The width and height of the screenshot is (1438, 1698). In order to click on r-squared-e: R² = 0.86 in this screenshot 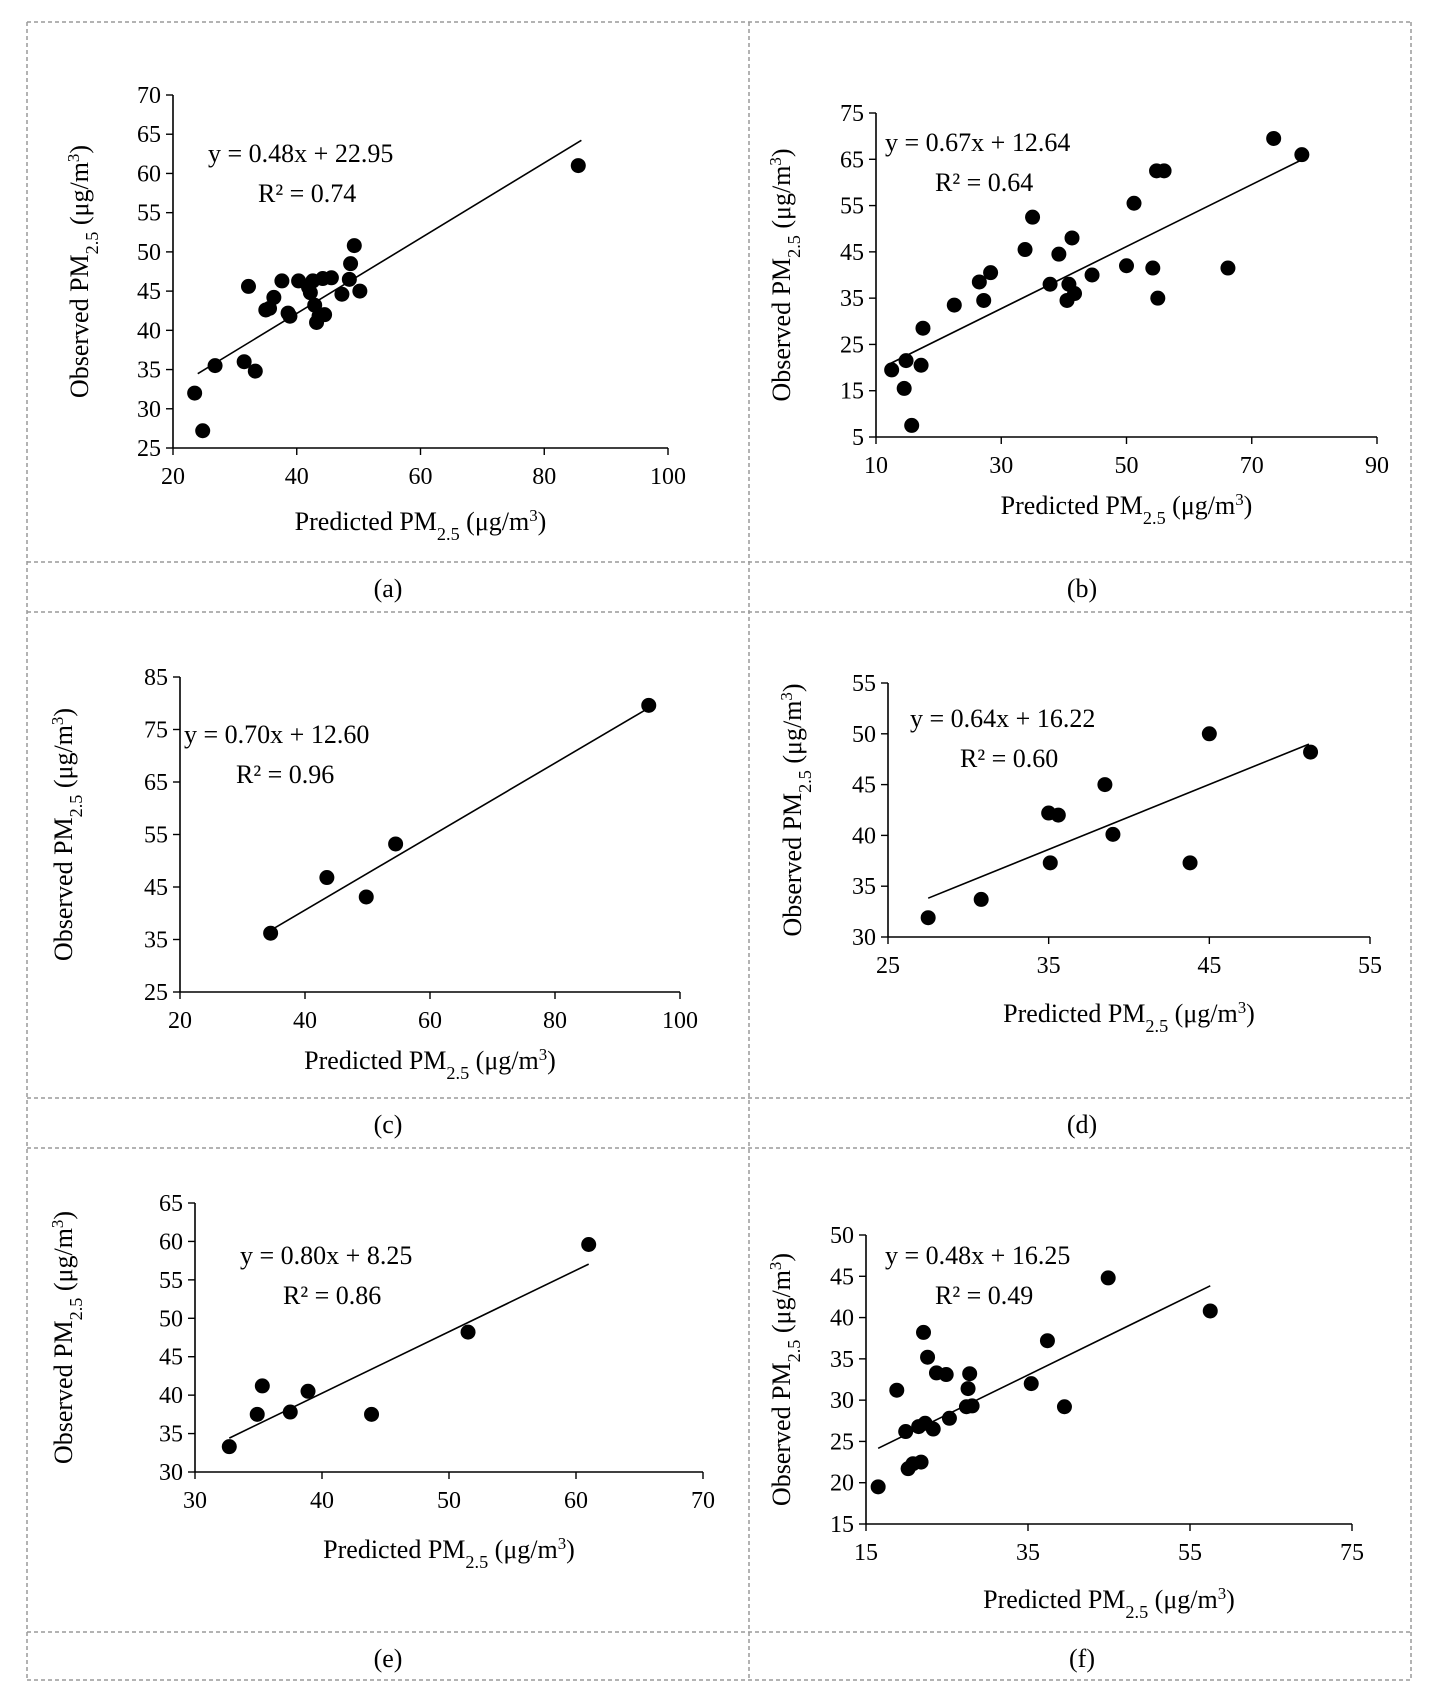, I will do `click(332, 1295)`.